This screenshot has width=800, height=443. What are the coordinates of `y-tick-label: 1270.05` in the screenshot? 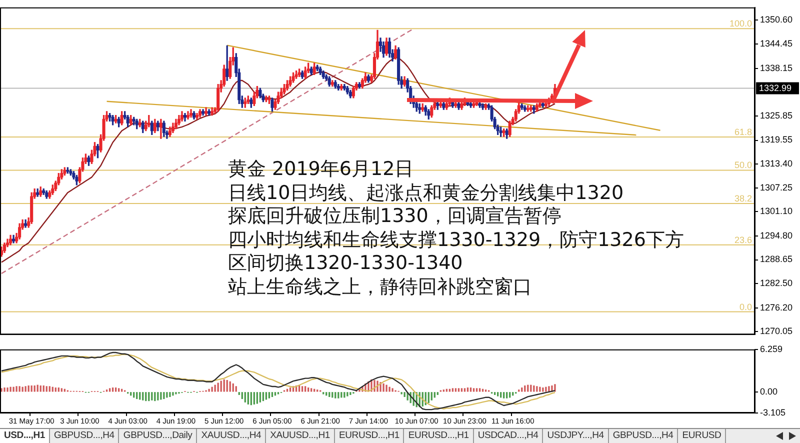 It's located at (776, 331).